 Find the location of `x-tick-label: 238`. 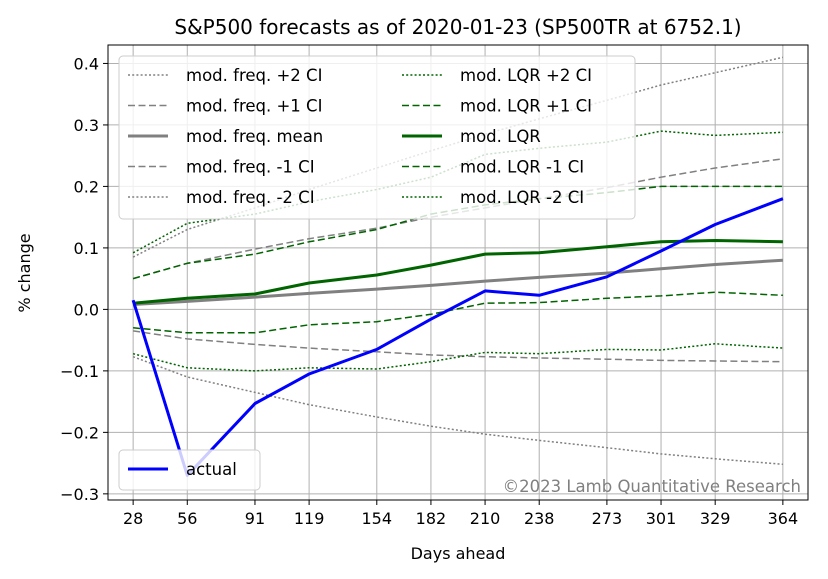

x-tick-label: 238 is located at coordinates (539, 518).